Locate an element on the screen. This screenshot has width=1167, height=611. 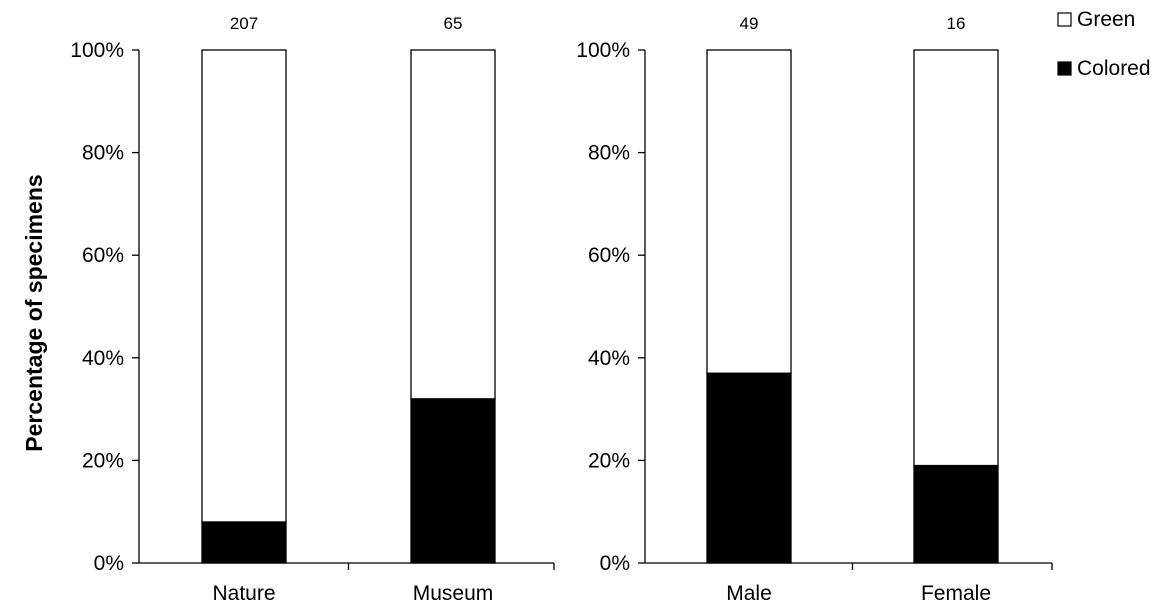
legend-swatch-colored is located at coordinates (1064, 68).